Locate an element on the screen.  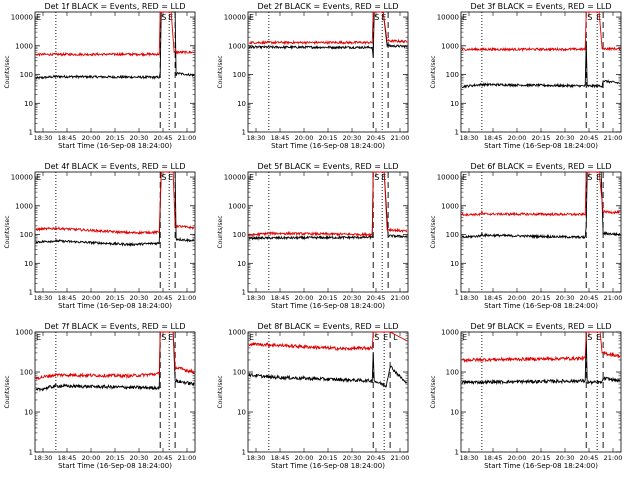
x-tick-label: 20:15 is located at coordinates (541, 458).